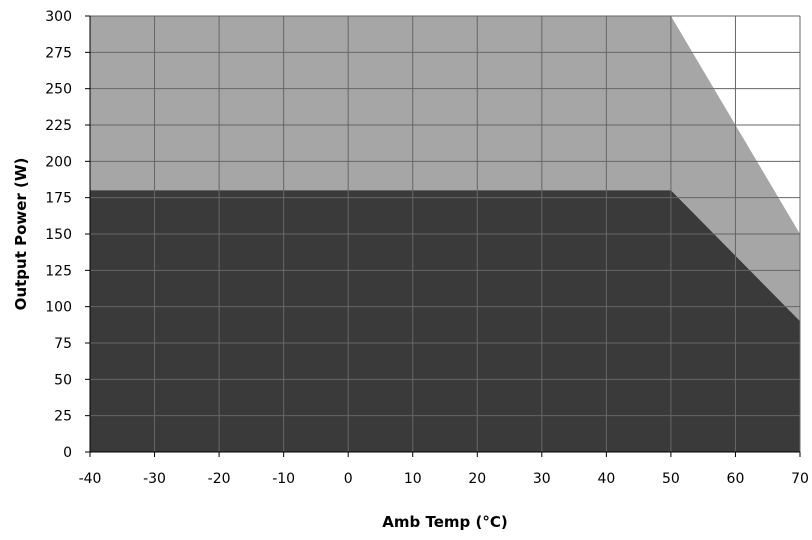  Describe the element at coordinates (606, 479) in the screenshot. I see `x-tick-label-40: 40` at that location.